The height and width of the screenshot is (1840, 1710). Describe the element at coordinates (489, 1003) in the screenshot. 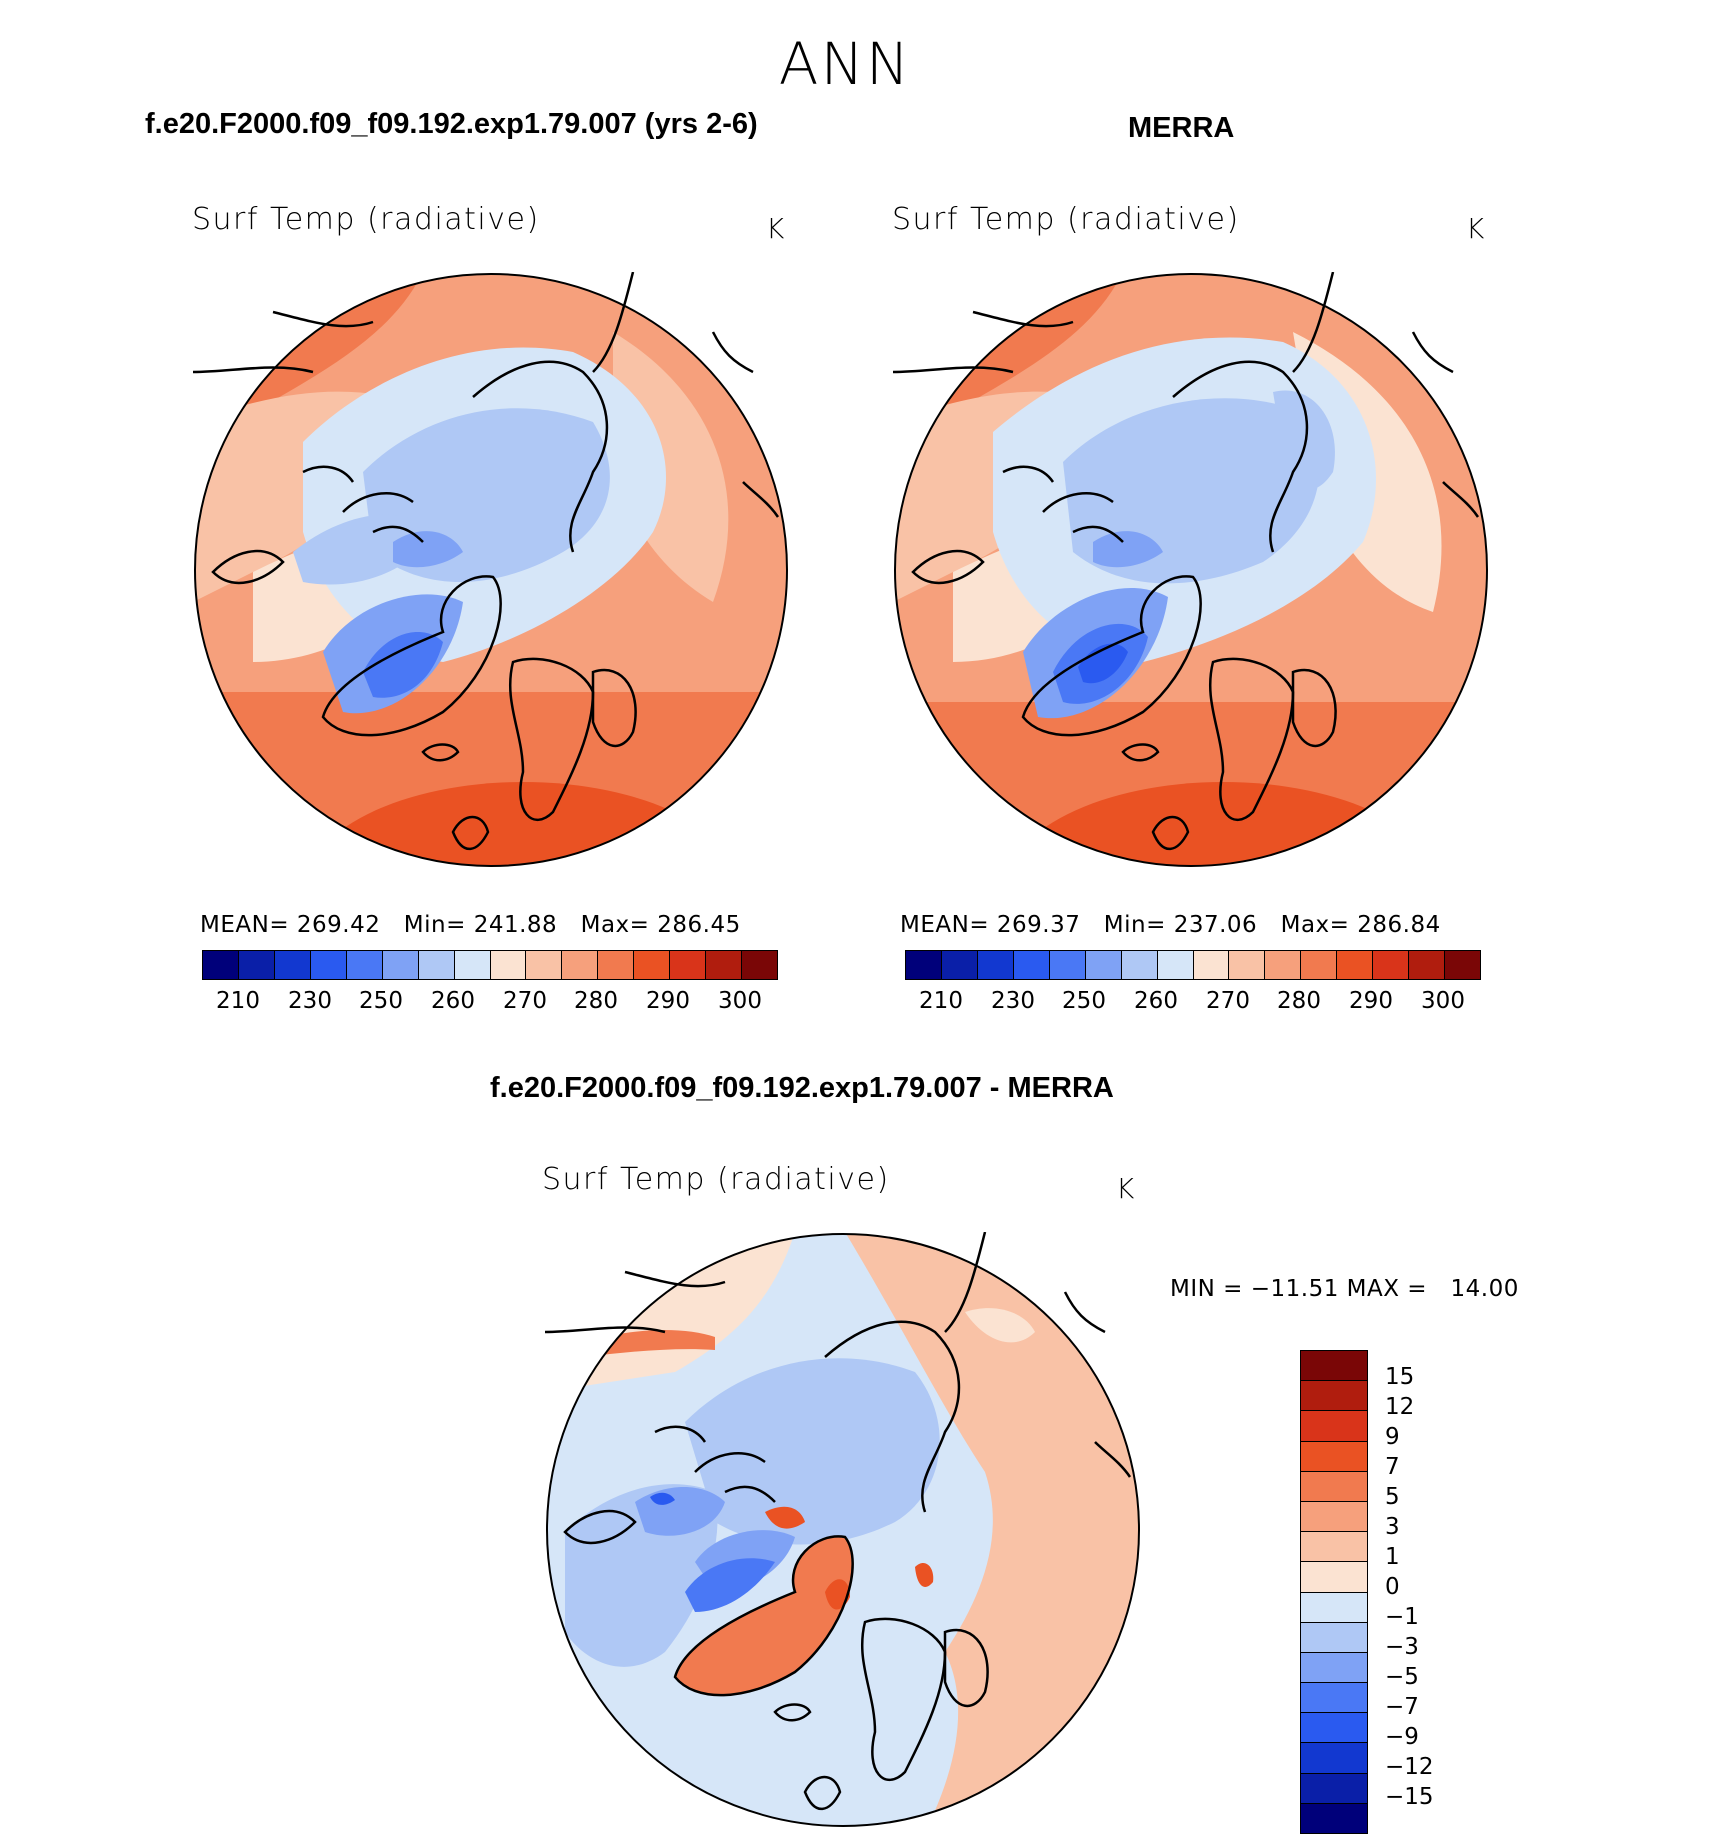

I see `model-colorbar-ticks: 210 230 250 260 270 280 290 300` at that location.